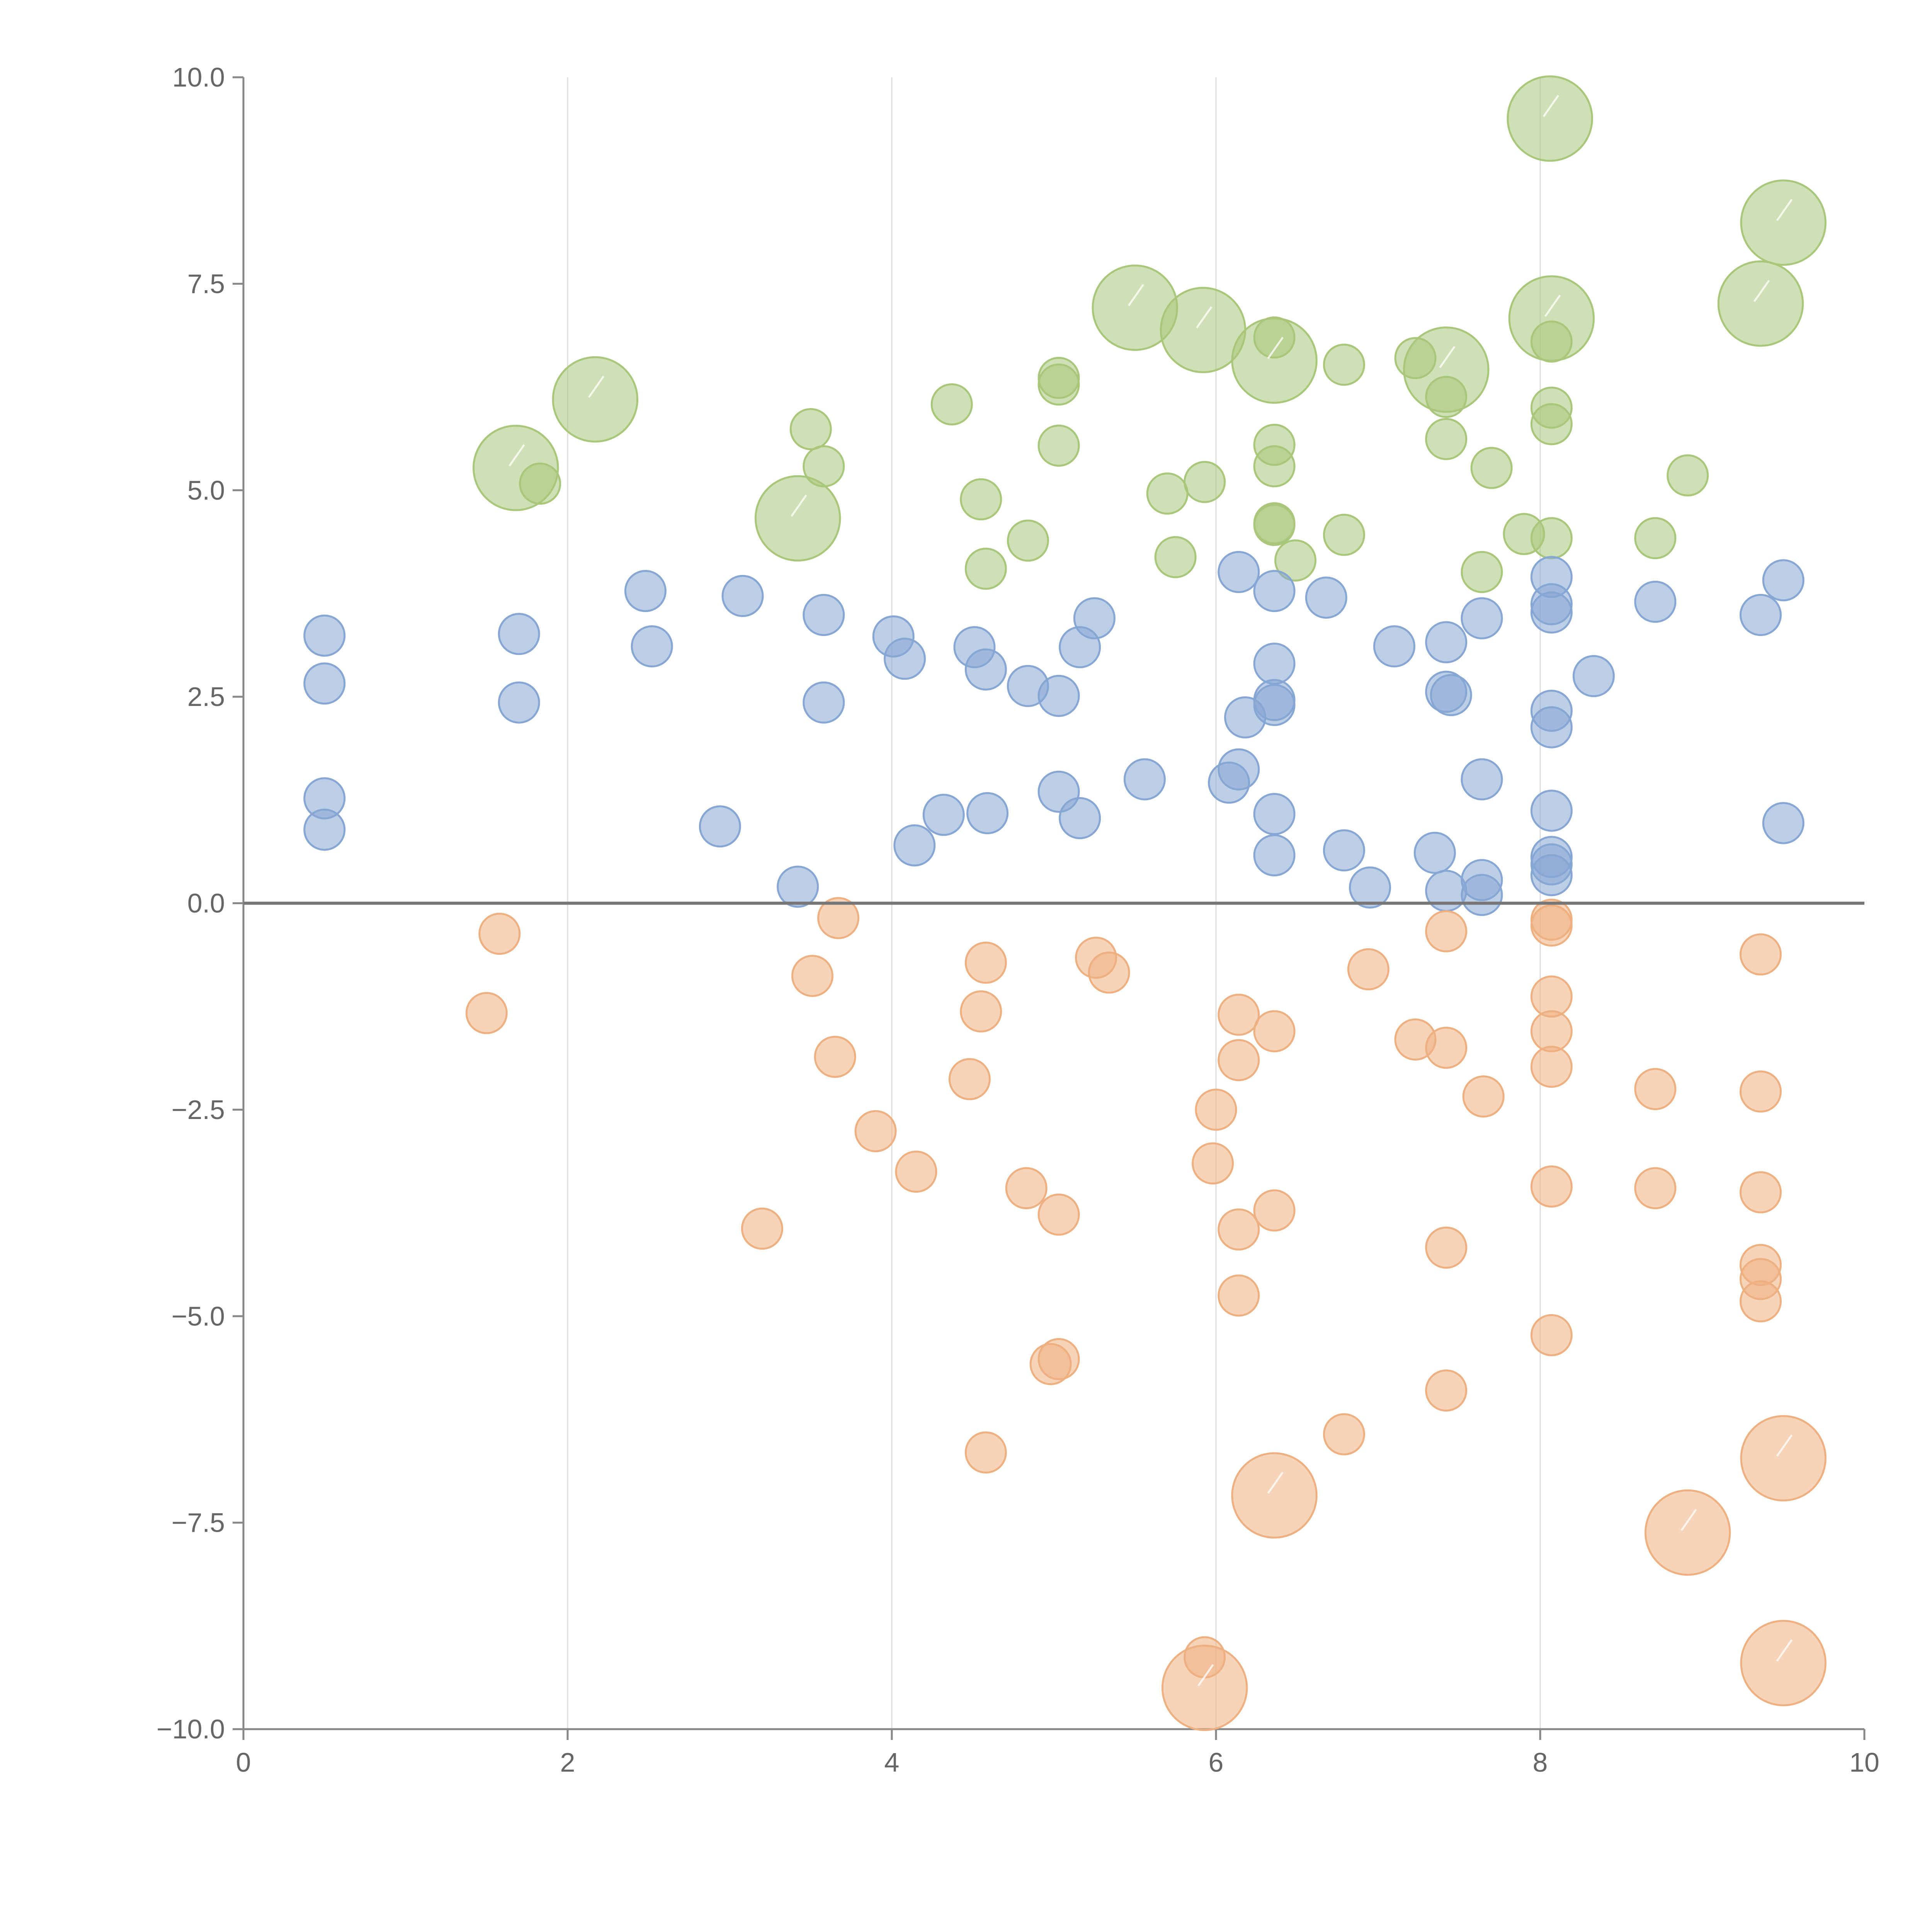  Describe the element at coordinates (191, 1729) in the screenshot. I see `y-tick-label: −10.0` at that location.